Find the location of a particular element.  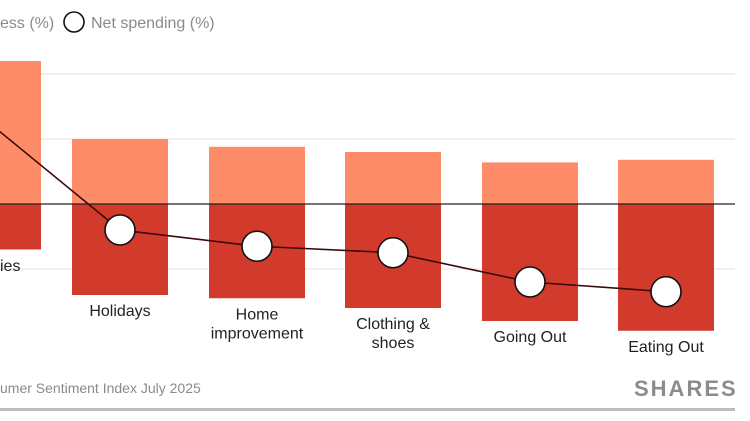

category-label-0: ies is located at coordinates (10, 266).